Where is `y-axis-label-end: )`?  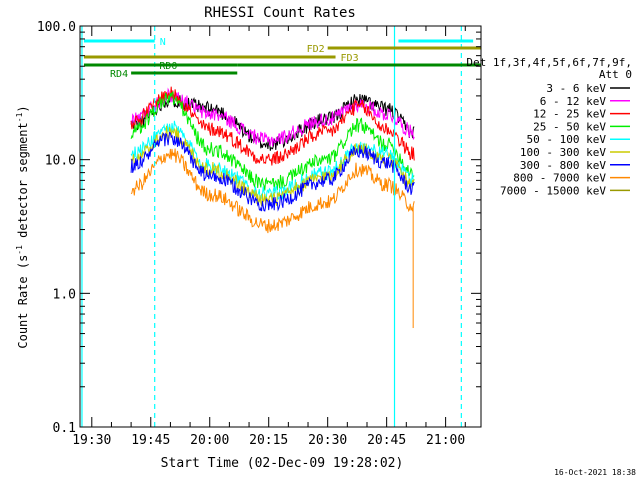
y-axis-label-end: ) is located at coordinates (23, 108).